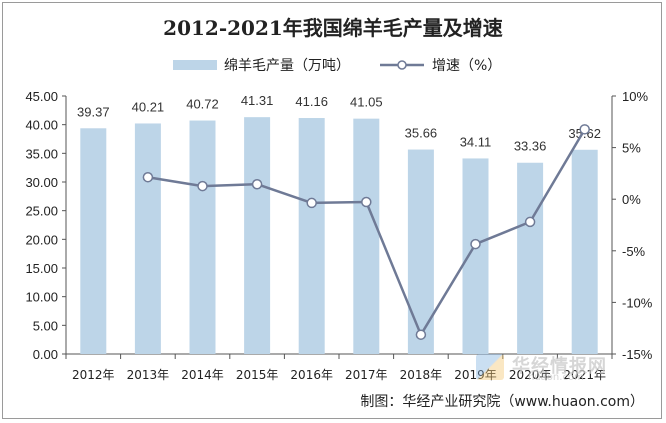  What do you see at coordinates (476, 141) in the screenshot?
I see `bar-data-label: 34.11` at bounding box center [476, 141].